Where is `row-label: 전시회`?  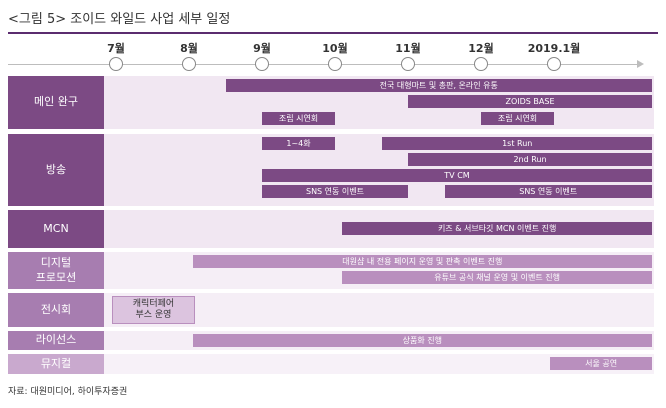
row-label: 전시회 is located at coordinates (56, 310).